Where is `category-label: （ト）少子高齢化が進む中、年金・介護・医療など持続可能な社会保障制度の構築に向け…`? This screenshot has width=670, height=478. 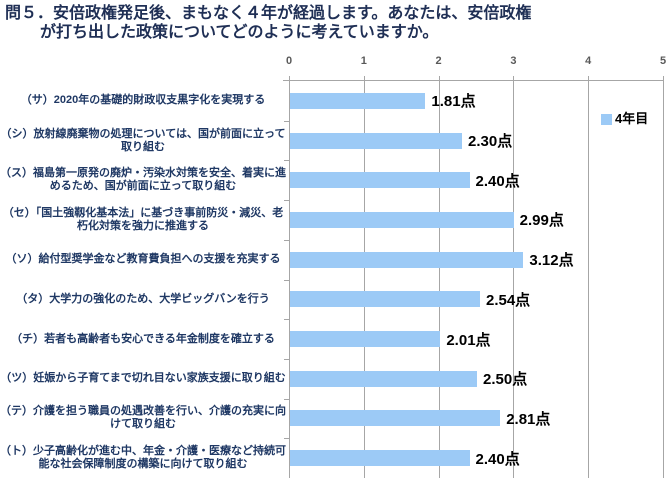
category-label: （ト）少子高齢化が進む中、年金・介護・医療など持続可能な社会保障制度の構築に向け… is located at coordinates (143, 458).